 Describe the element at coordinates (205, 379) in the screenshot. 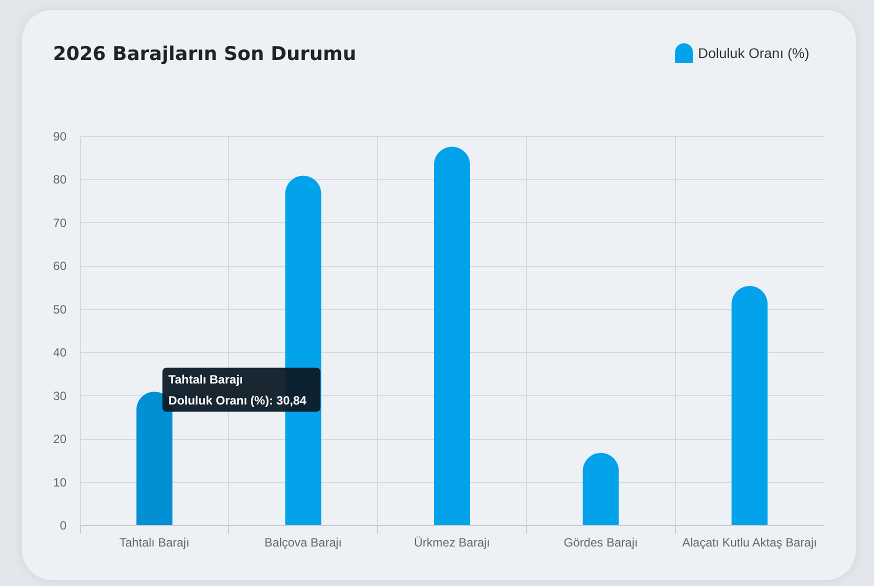

I see `annotation: Tahtalı Barajı` at that location.